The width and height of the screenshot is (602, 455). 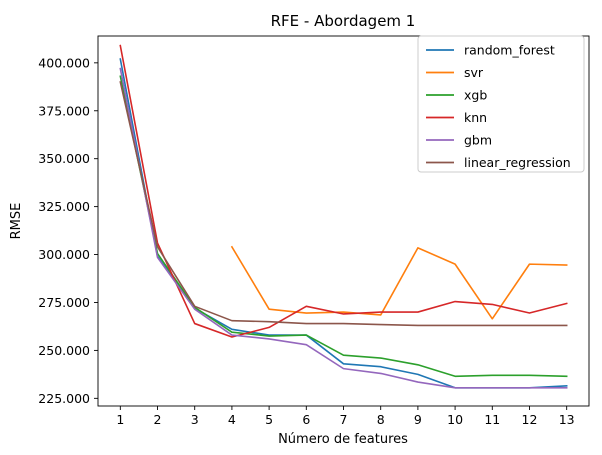 I want to click on x-tick-label: 1, so click(x=120, y=419).